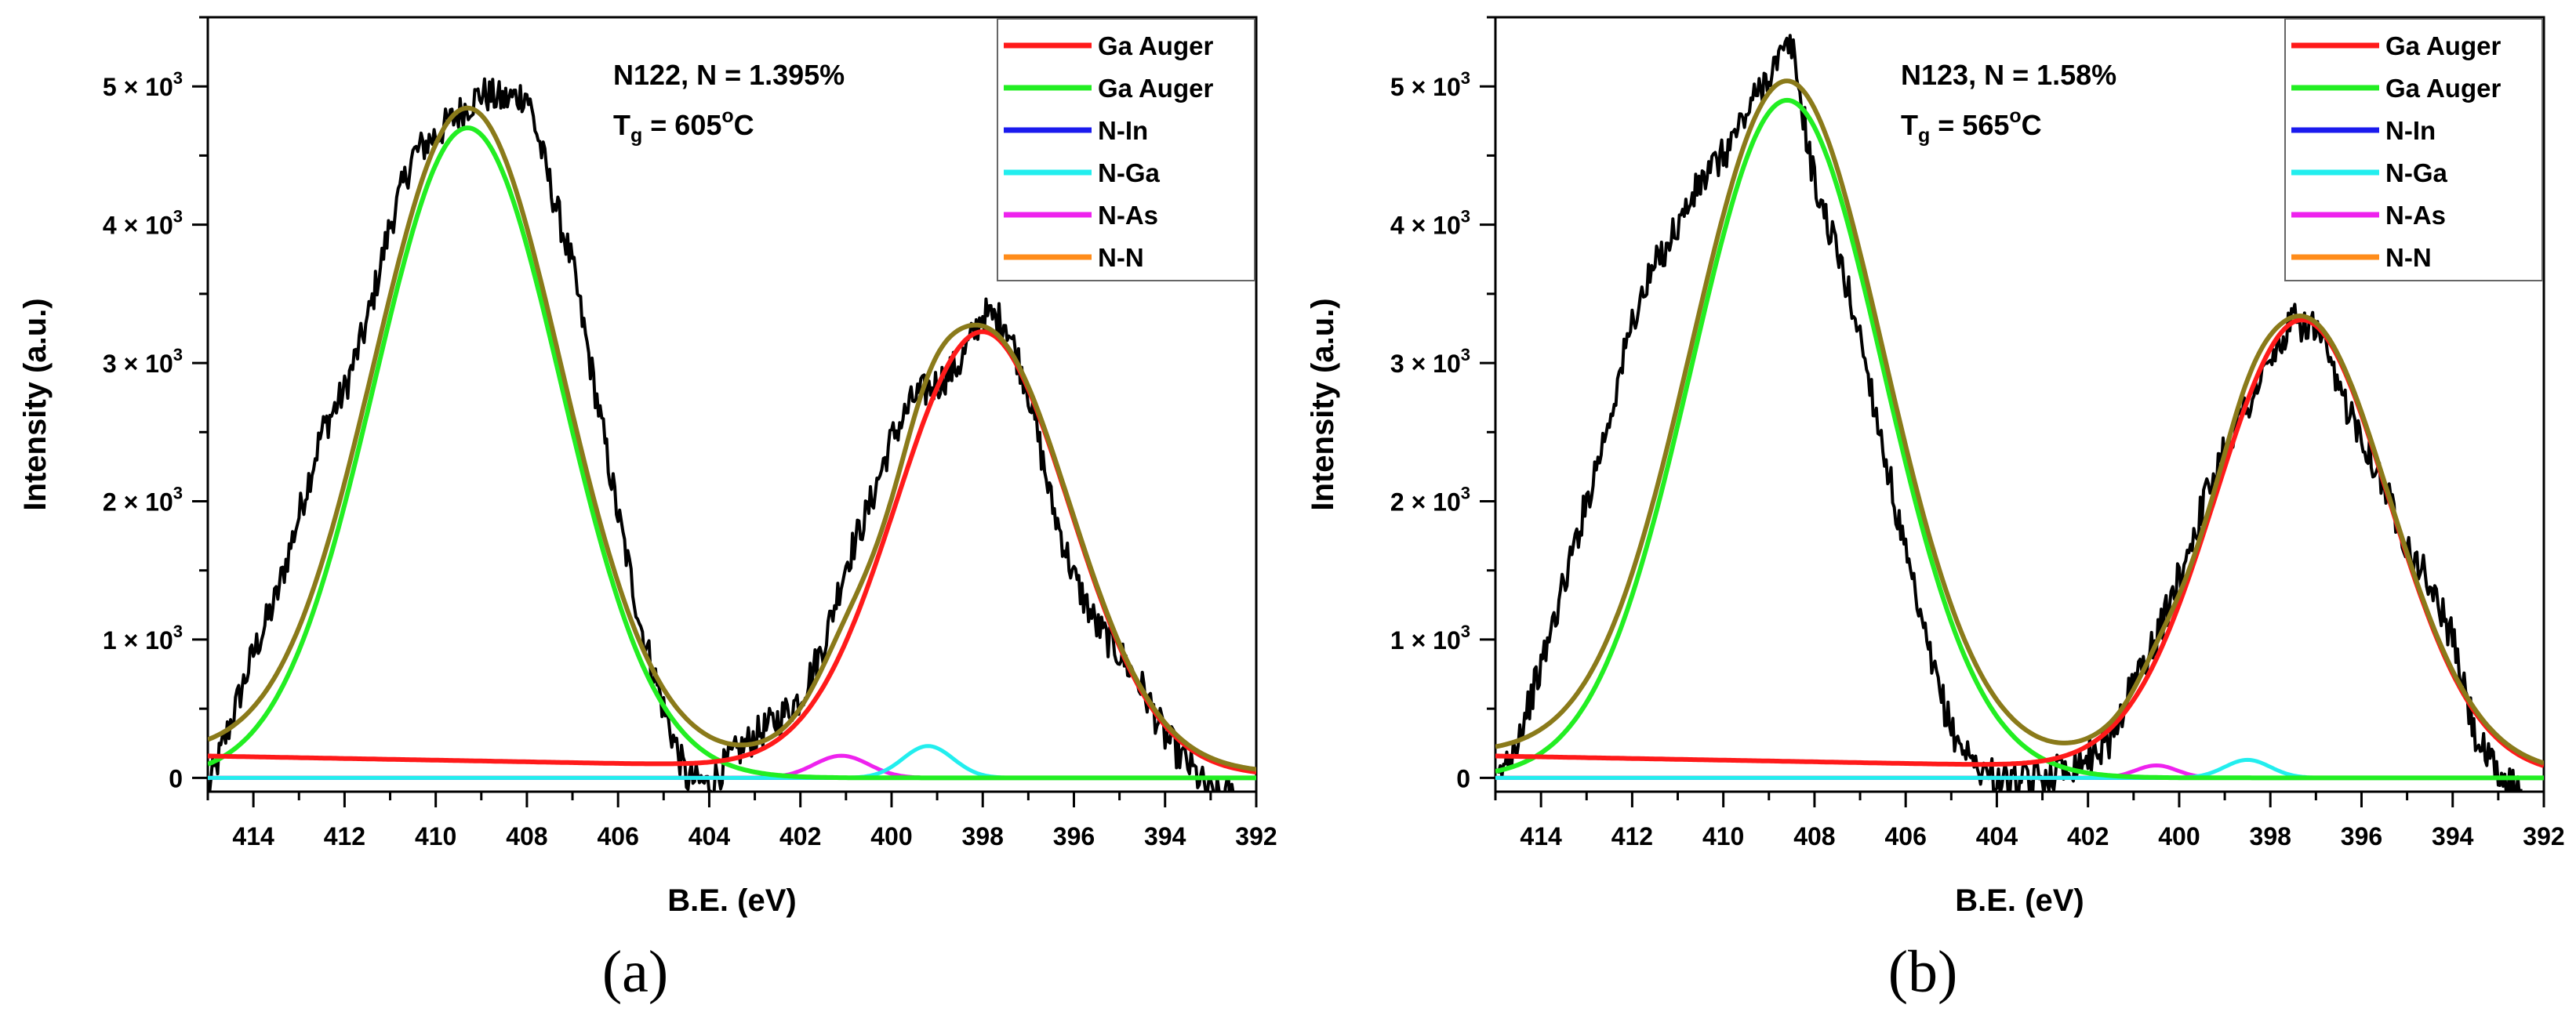 This screenshot has width=2576, height=1019. What do you see at coordinates (683, 126) in the screenshot?
I see `growth-temperature-annotation: Tg = 605oC` at bounding box center [683, 126].